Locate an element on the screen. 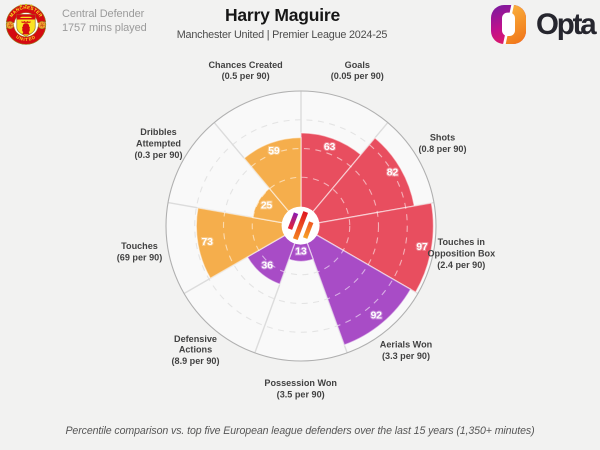 The height and width of the screenshot is (450, 600). svg-text: 82 is located at coordinates (393, 173).